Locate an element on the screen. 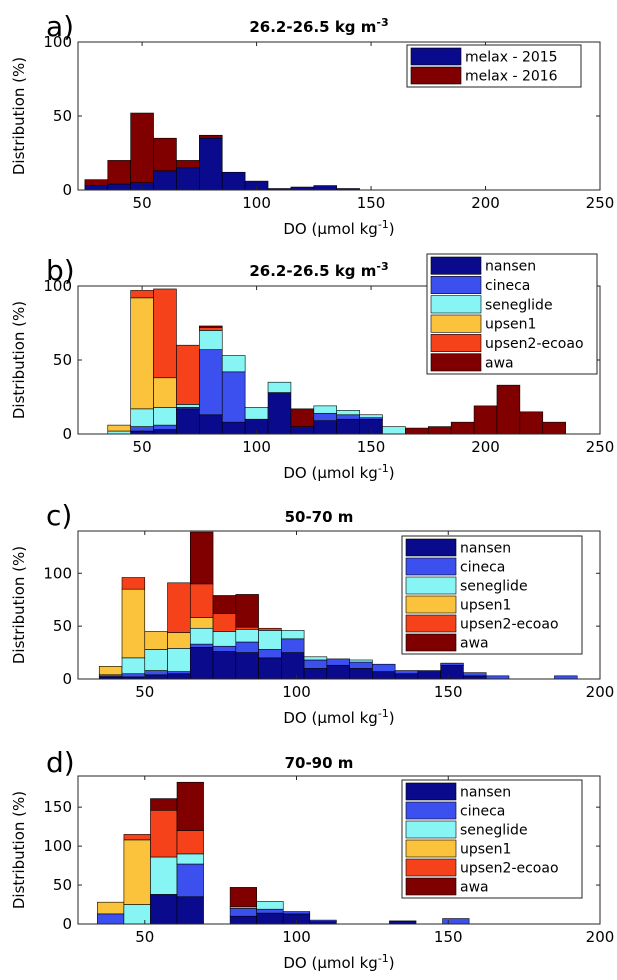 This screenshot has width=617, height=980. panel-label: a) is located at coordinates (60, 26).